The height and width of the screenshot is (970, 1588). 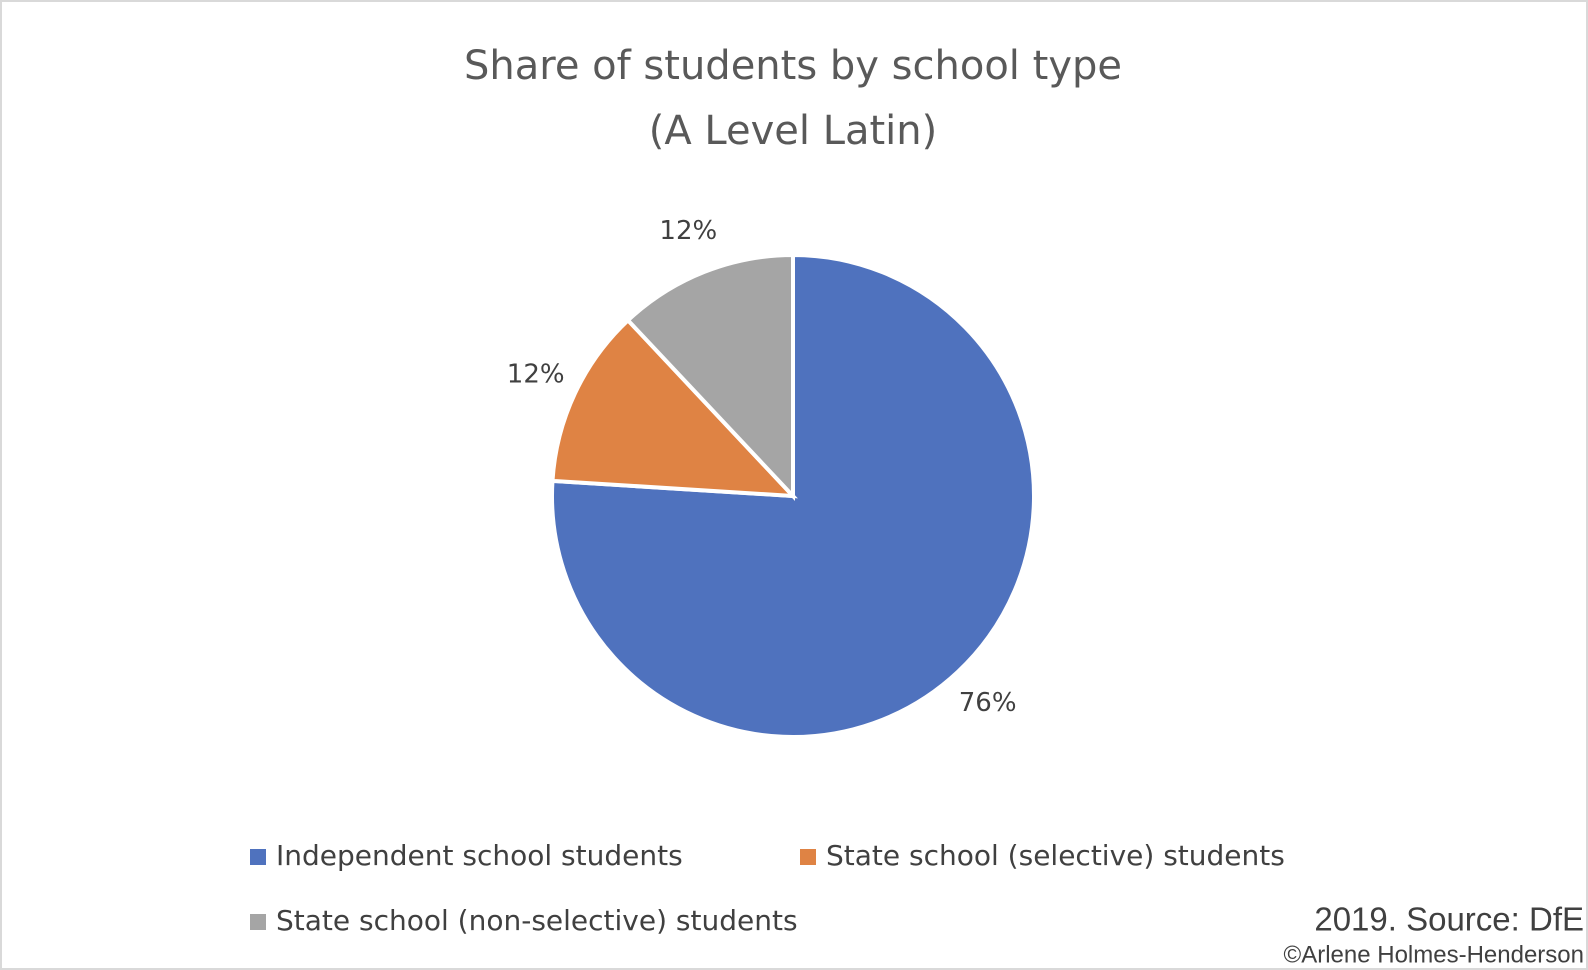 What do you see at coordinates (793, 131) in the screenshot?
I see `chart-subtitle: (A Level Latin)` at bounding box center [793, 131].